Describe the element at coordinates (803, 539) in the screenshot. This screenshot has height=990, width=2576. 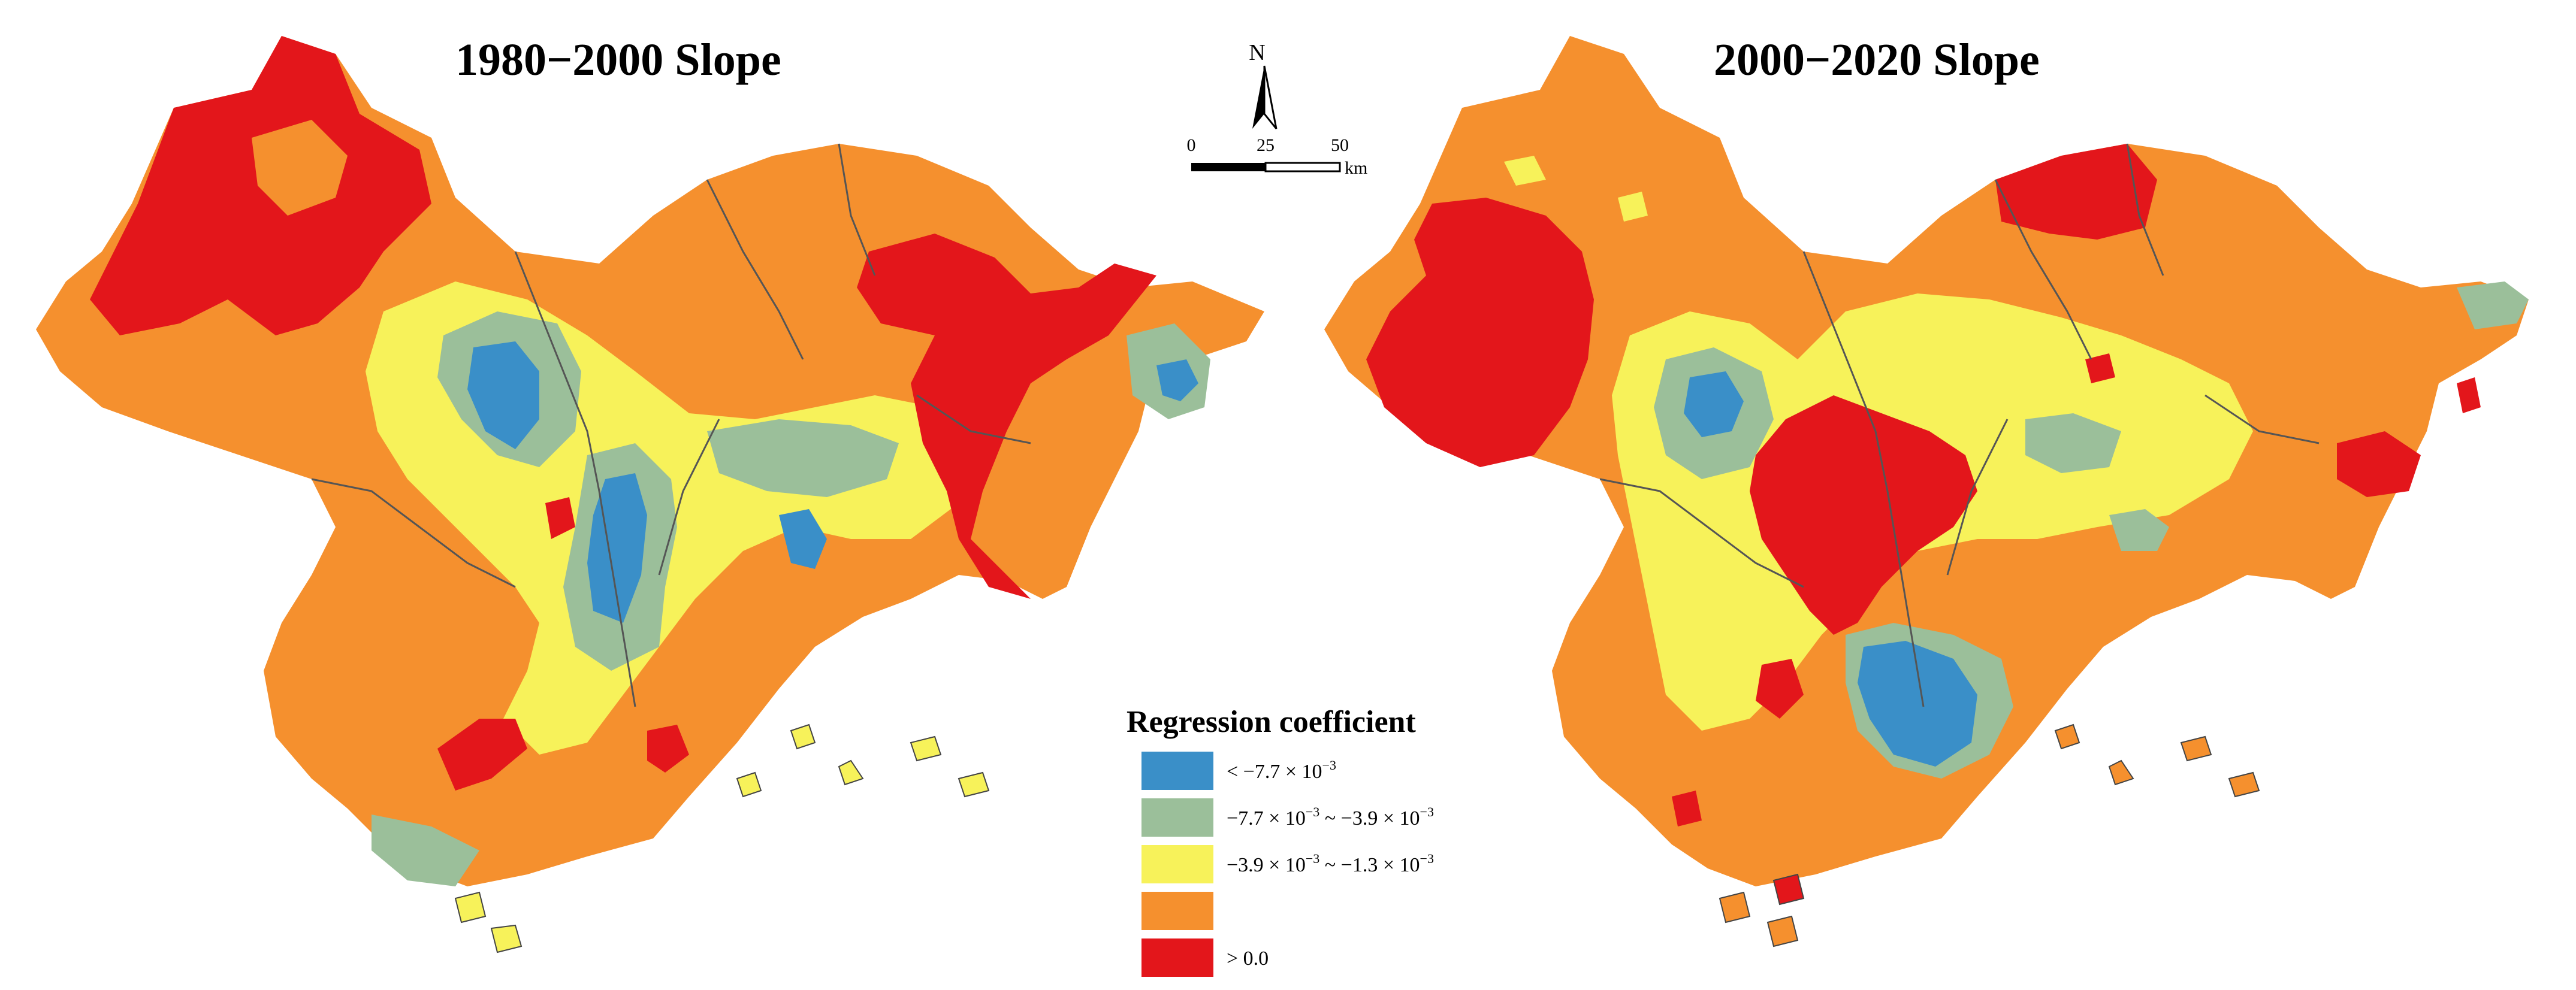
I see `region-blue-east` at that location.